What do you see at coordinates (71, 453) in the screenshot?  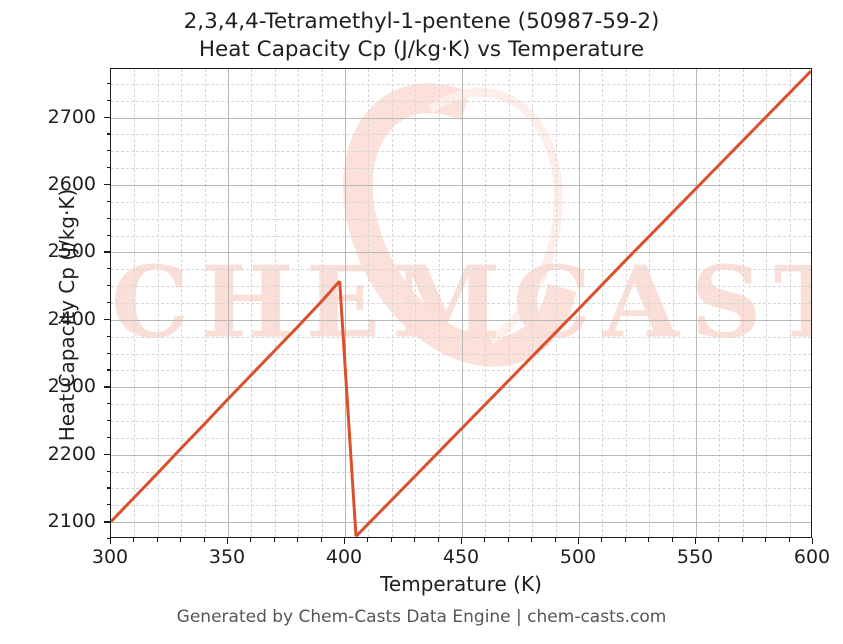 I see `y-axis-tick-label: 2200` at bounding box center [71, 453].